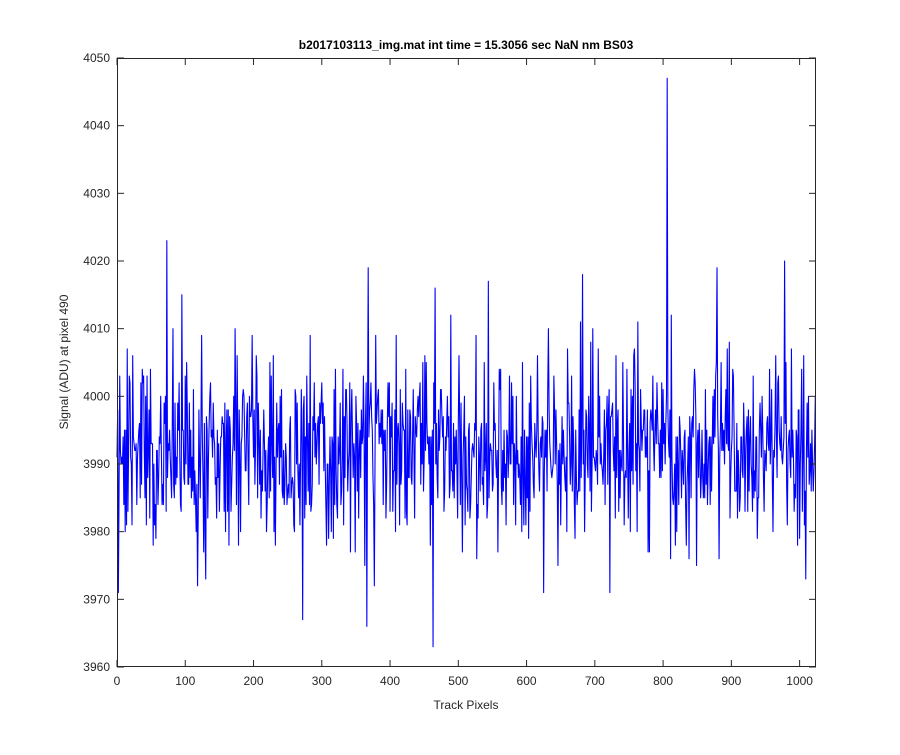 Image resolution: width=900 pixels, height=755 pixels. I want to click on y-tick-label: 4020, so click(96, 261).